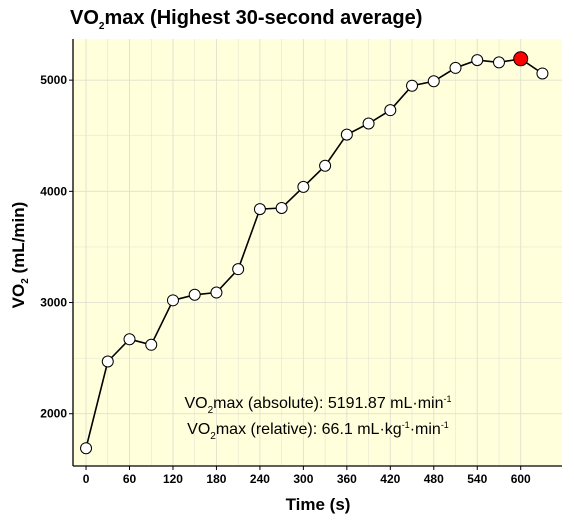 The width and height of the screenshot is (574, 522). What do you see at coordinates (53, 414) in the screenshot?
I see `y-tick-label: 2000` at bounding box center [53, 414].